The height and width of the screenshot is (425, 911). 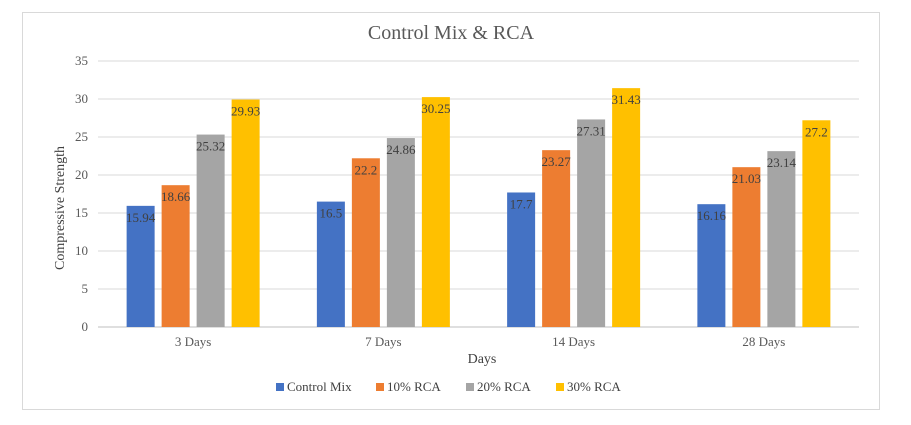 I want to click on x-tick-label: 14 Days, so click(x=573, y=341).